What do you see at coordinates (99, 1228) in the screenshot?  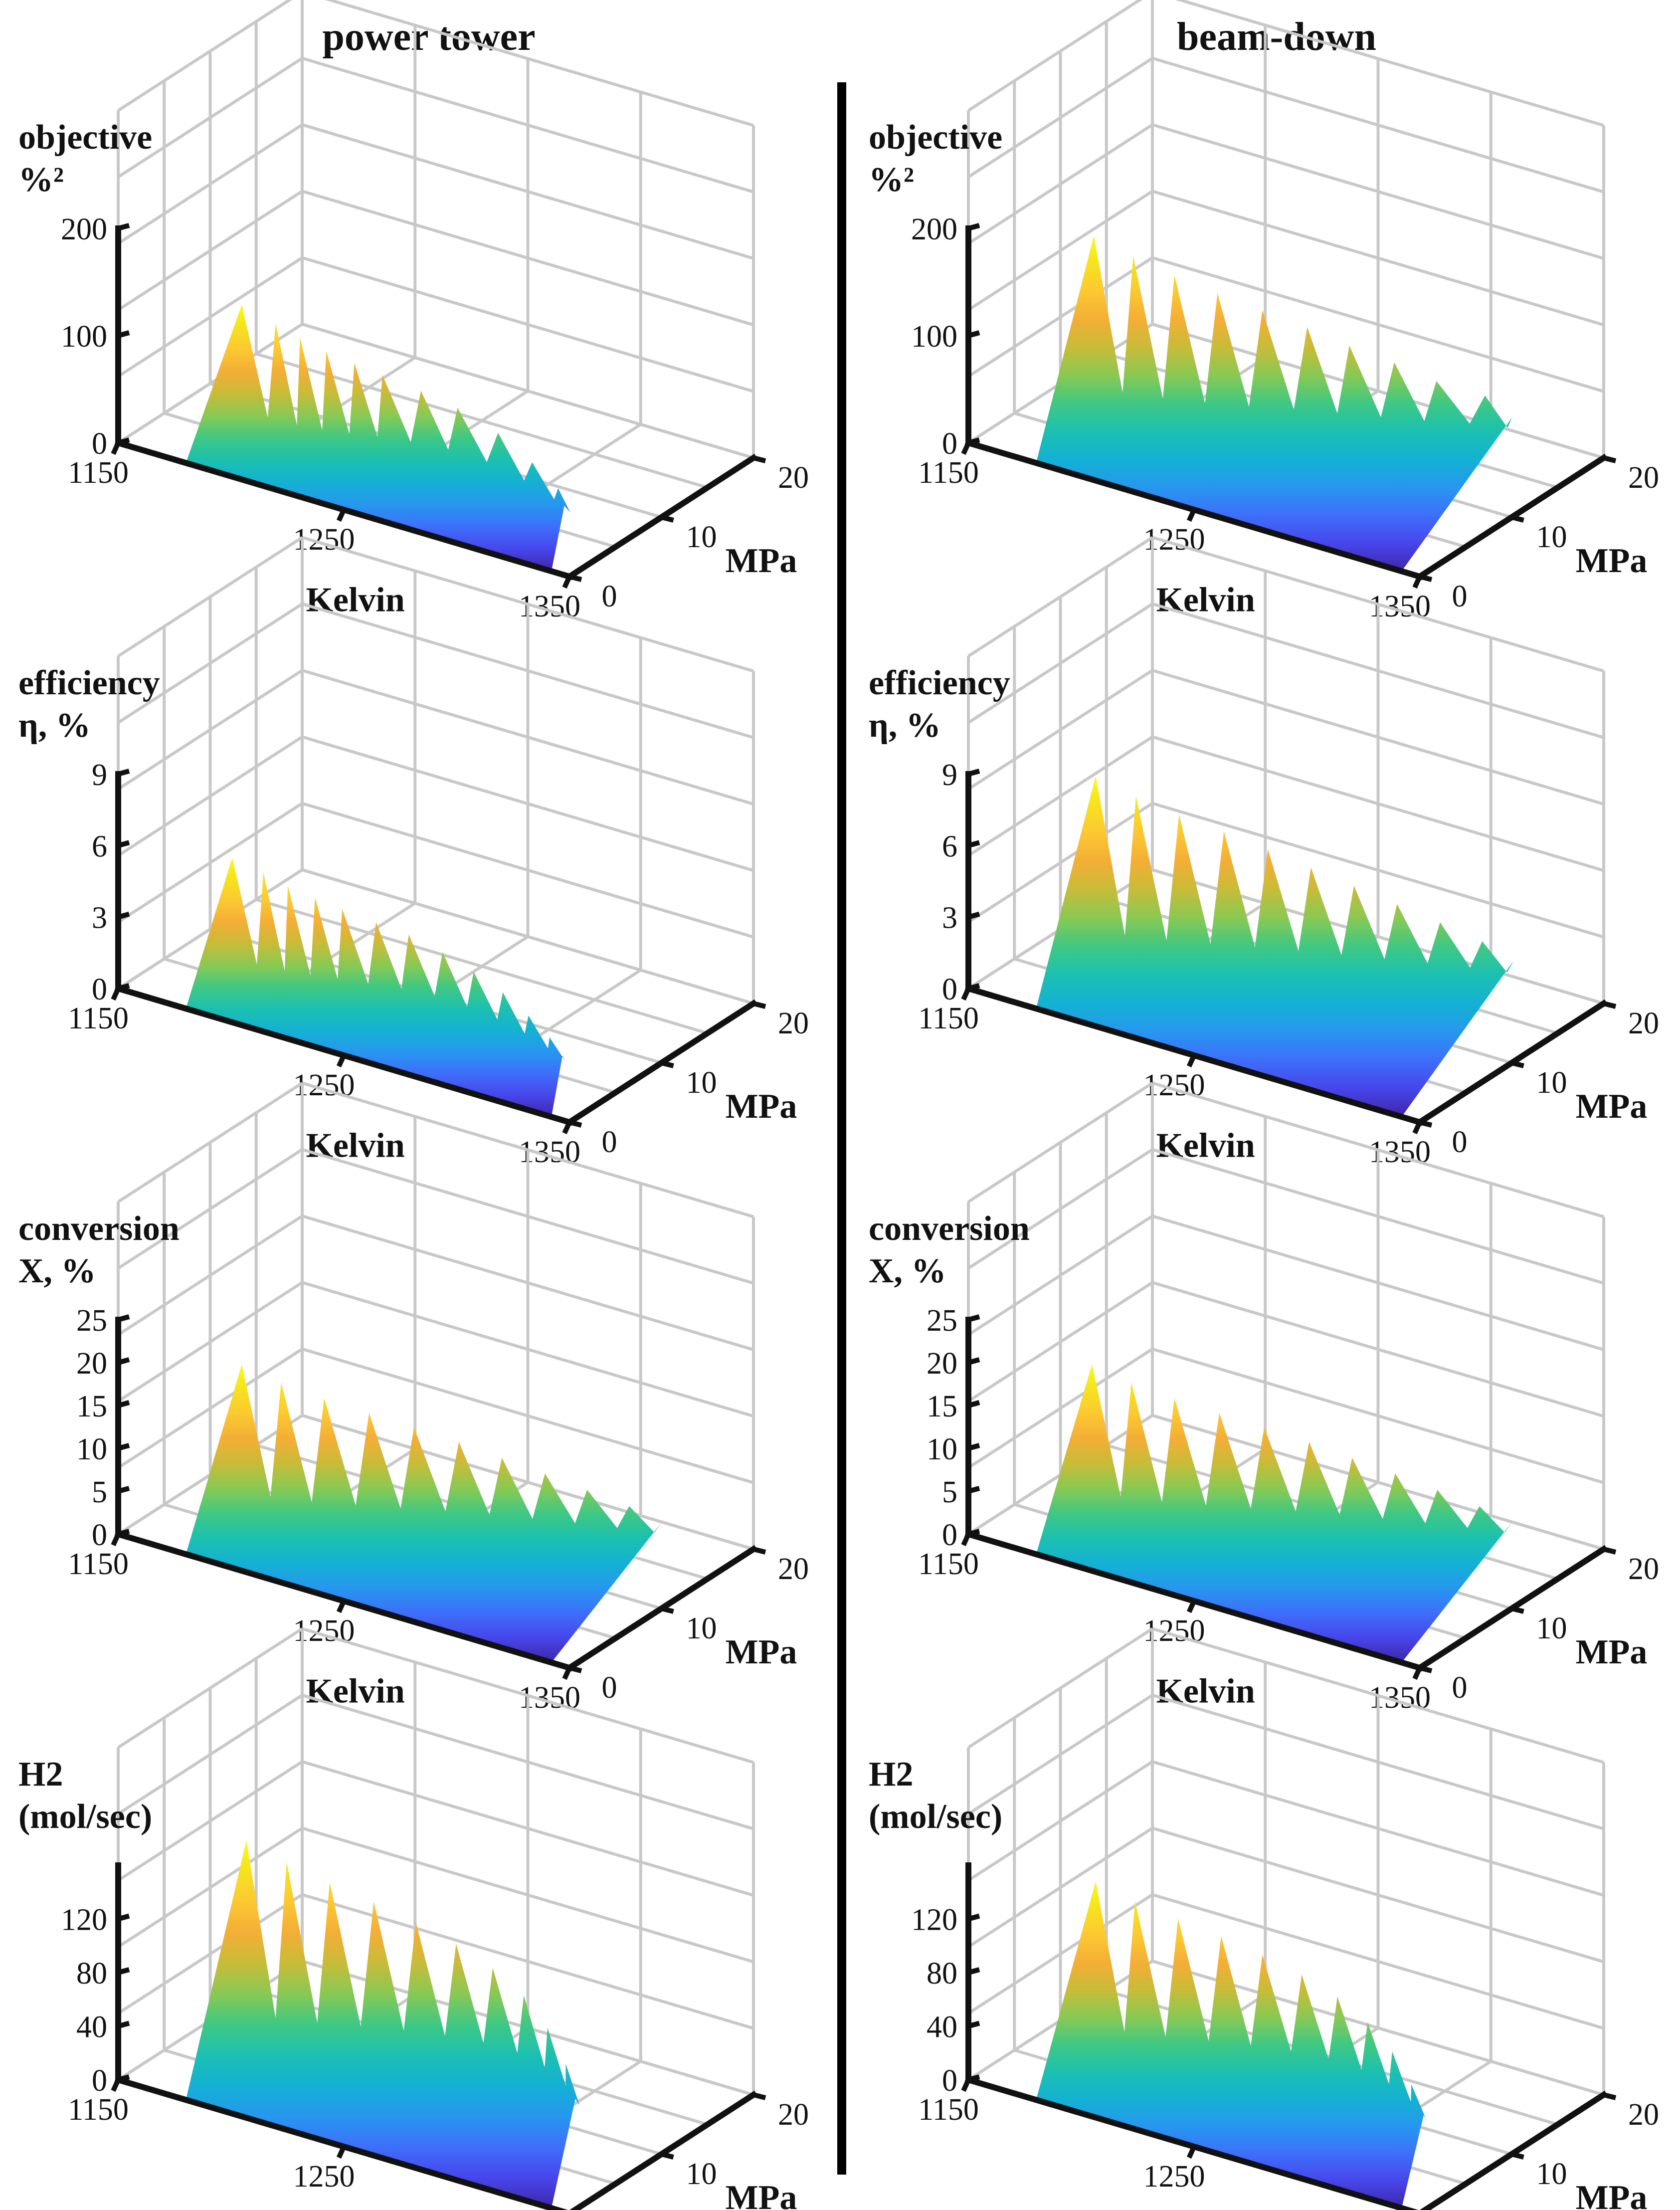 I see `z-label-line1: conversion` at bounding box center [99, 1228].